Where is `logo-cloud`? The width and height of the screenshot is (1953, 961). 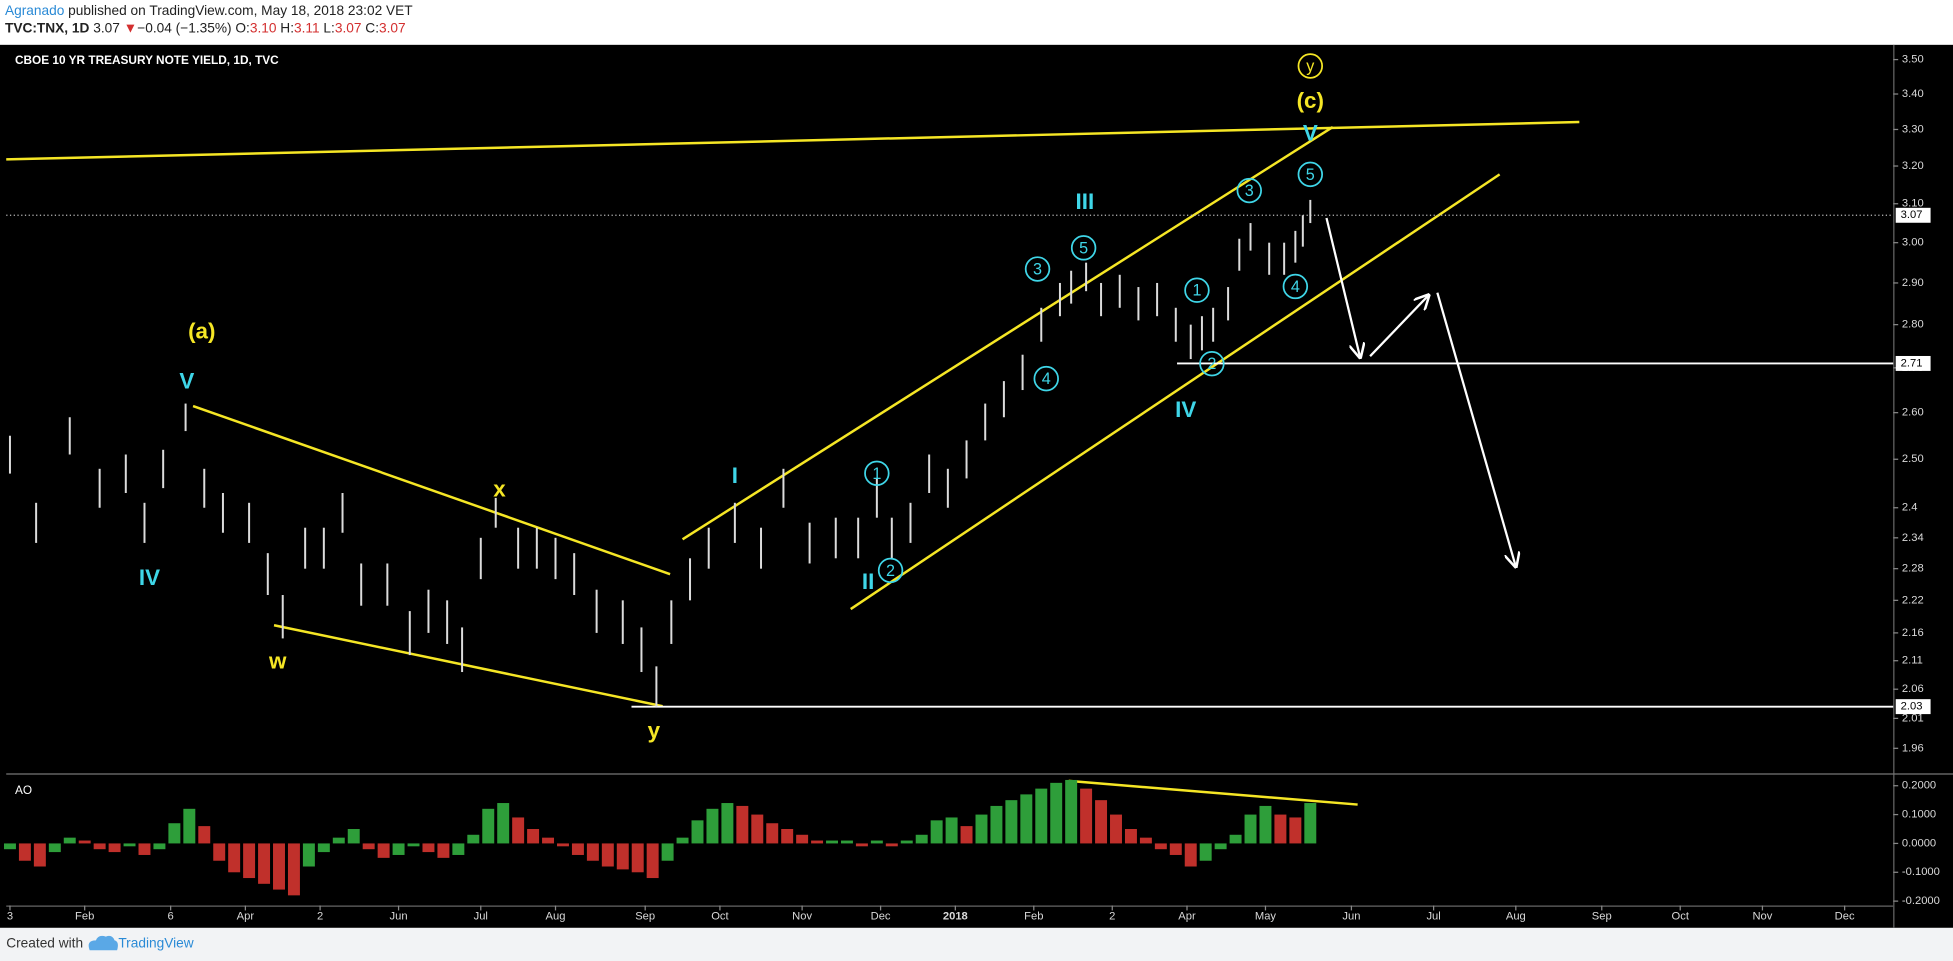
logo-cloud is located at coordinates (103, 943).